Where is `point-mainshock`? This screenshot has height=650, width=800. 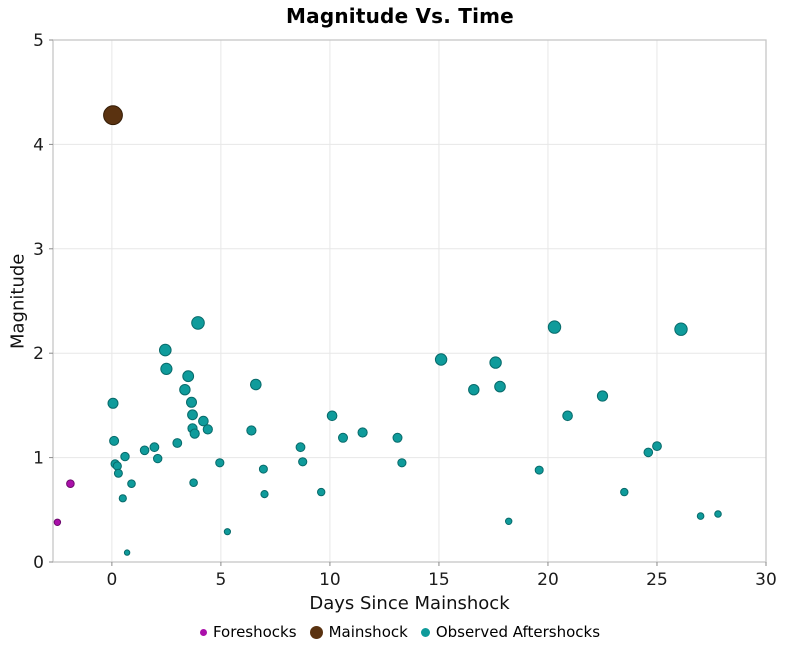 point-mainshock is located at coordinates (113, 115).